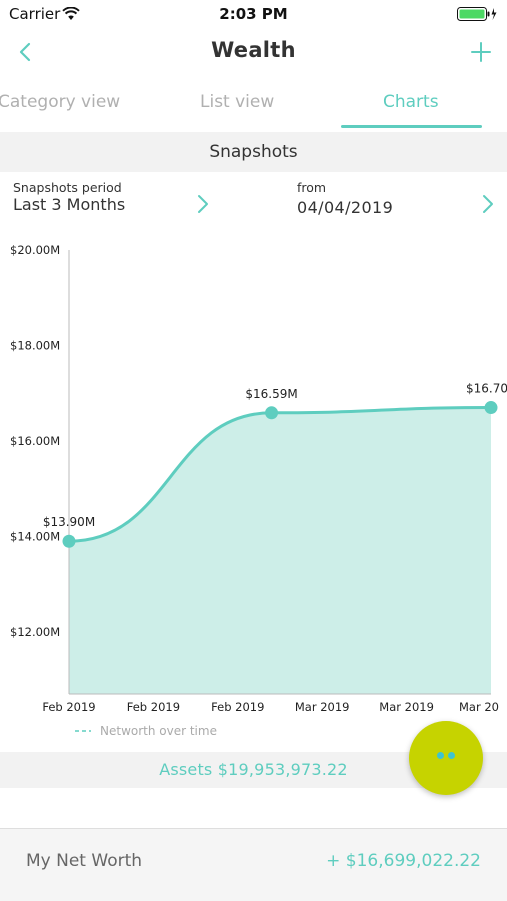  I want to click on from-label: from, so click(312, 187).